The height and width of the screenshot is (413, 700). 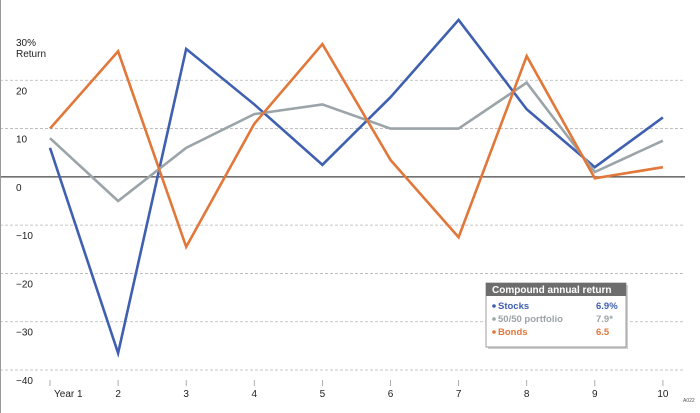 I want to click on x-tick-label-6: 7, so click(x=459, y=394).